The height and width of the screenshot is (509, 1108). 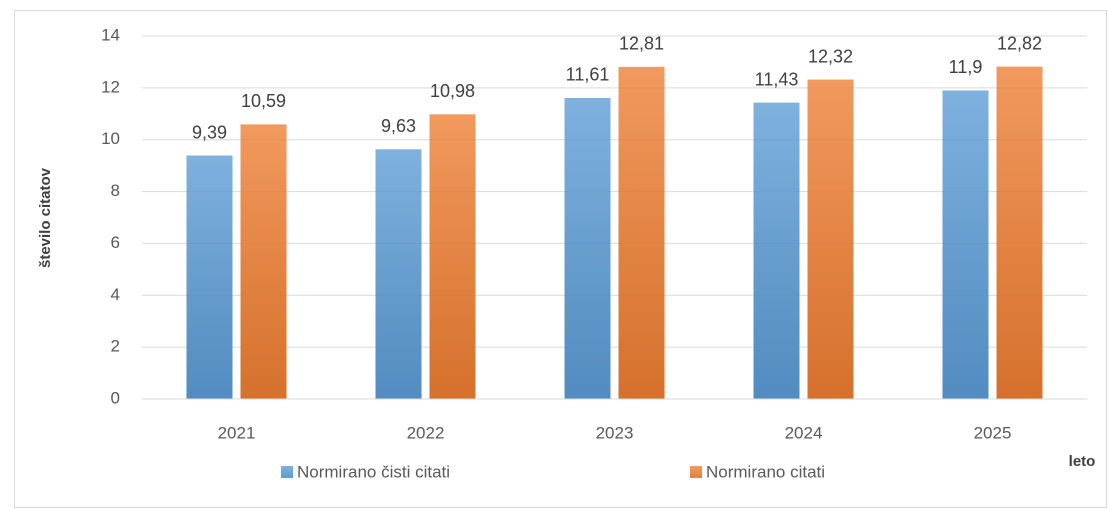 What do you see at coordinates (209, 132) in the screenshot?
I see `data-label: 9,39` at bounding box center [209, 132].